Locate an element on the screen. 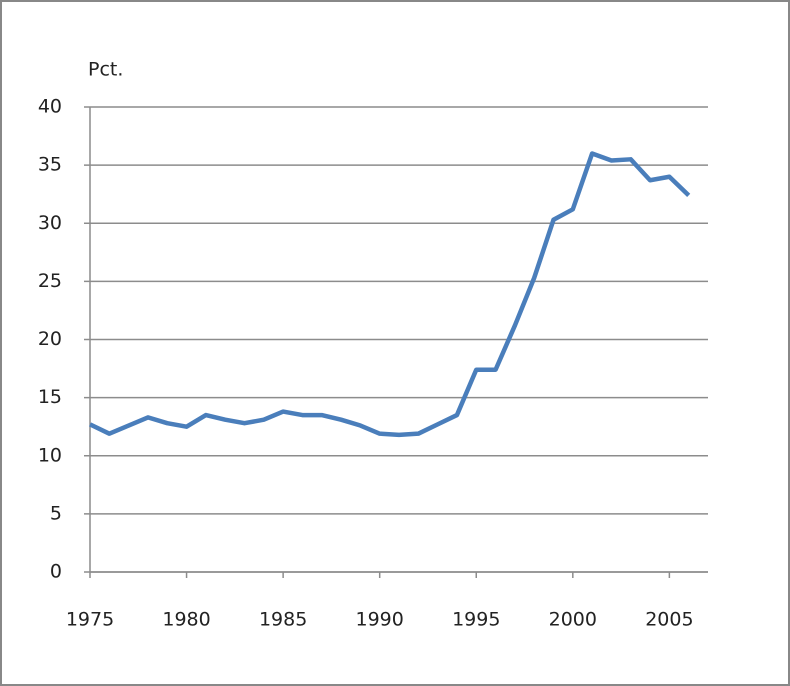 The width and height of the screenshot is (790, 686). x-tick-label: 2005 is located at coordinates (669, 620).